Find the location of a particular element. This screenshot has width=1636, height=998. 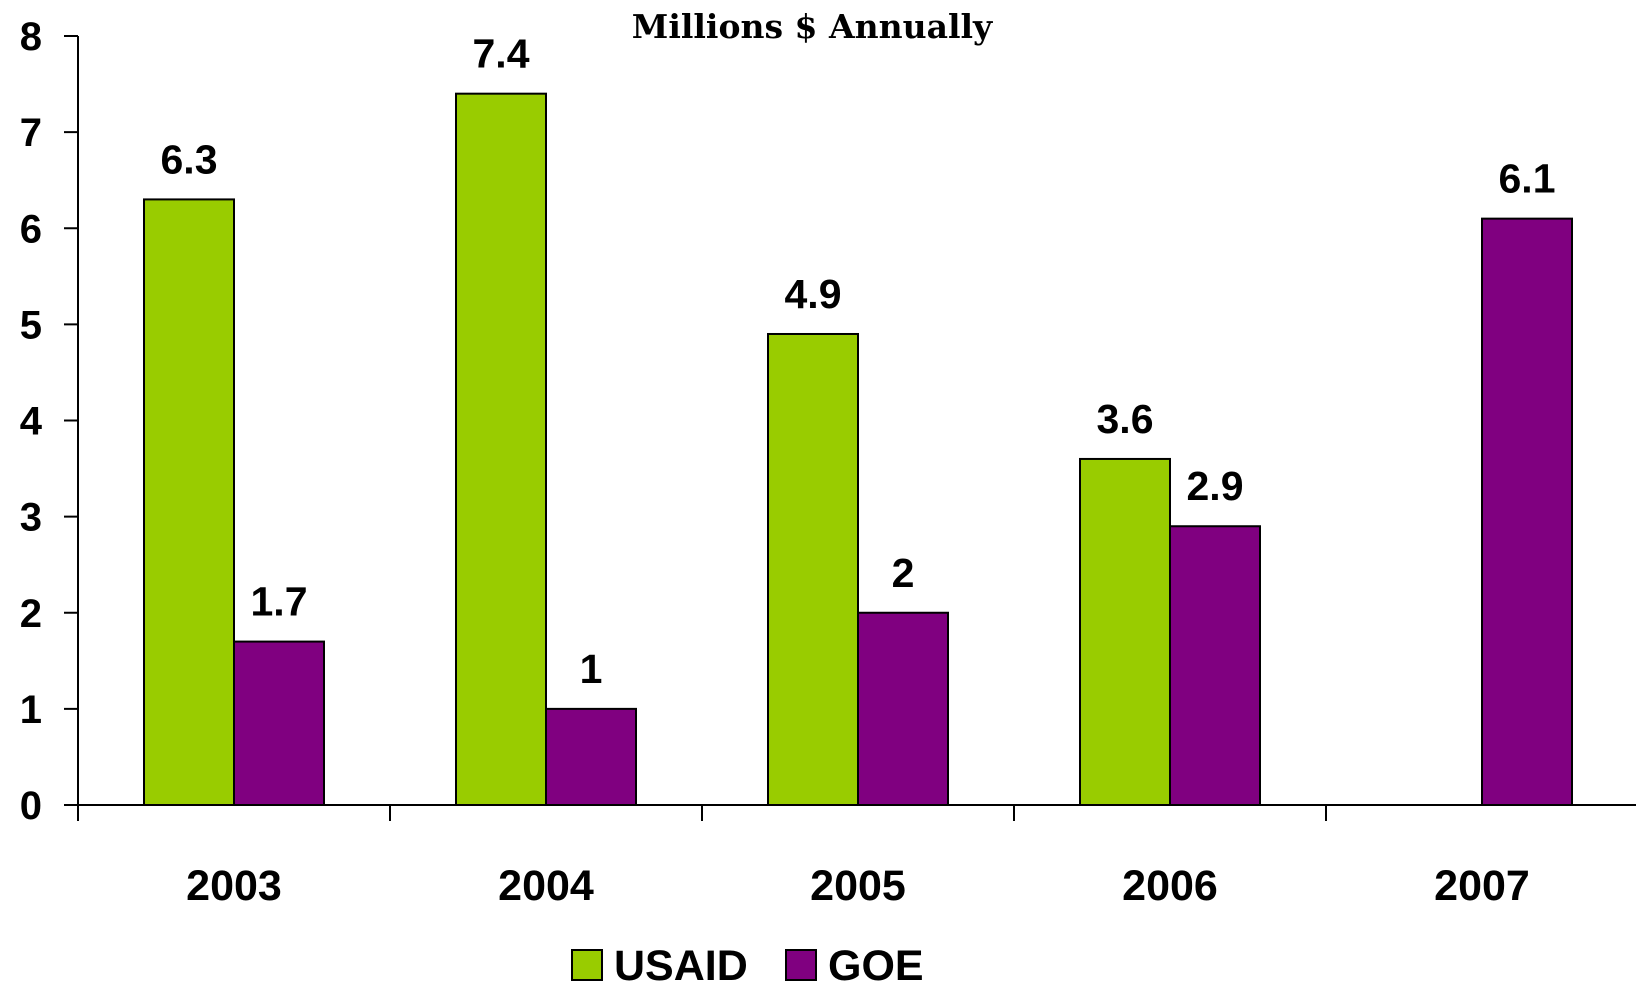

data-label-goe-2003: 1.7 is located at coordinates (279, 602).